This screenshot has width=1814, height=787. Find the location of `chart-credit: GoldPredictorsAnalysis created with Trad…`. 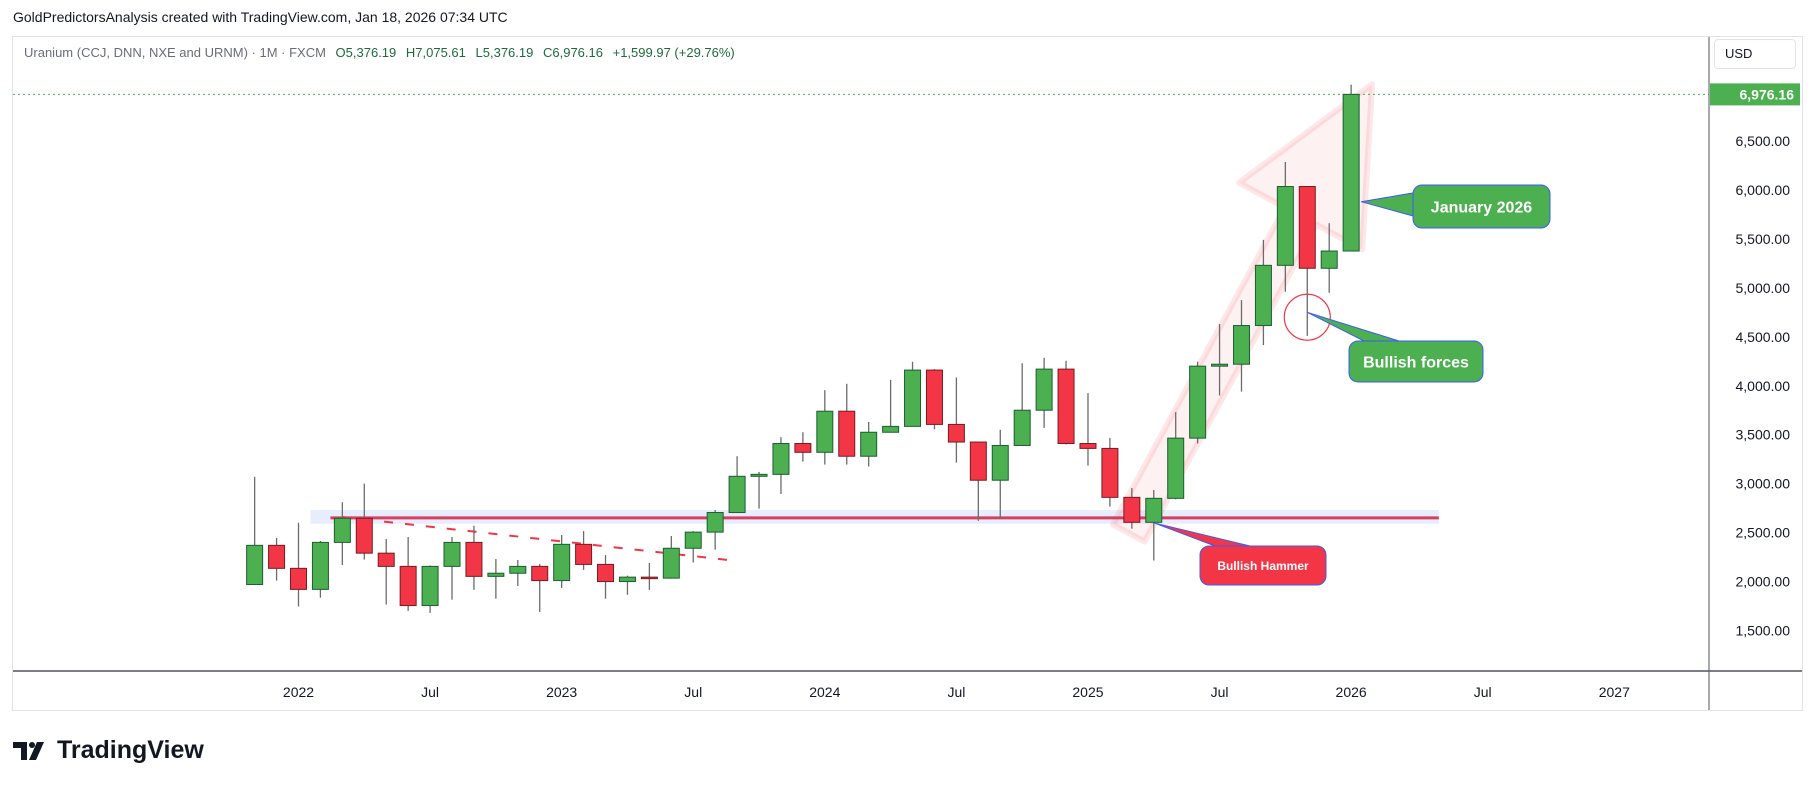

chart-credit: GoldPredictorsAnalysis created with Trad… is located at coordinates (260, 17).